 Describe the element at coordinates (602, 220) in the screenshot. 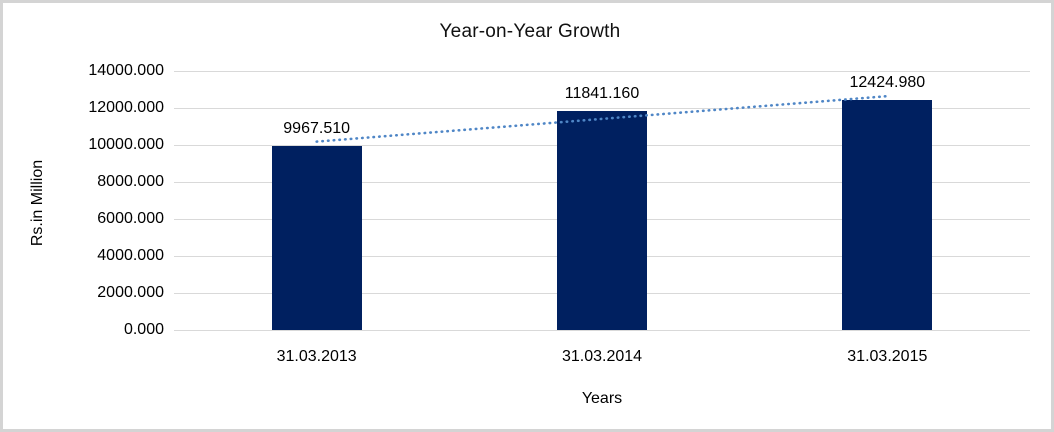

I see `bar-31.03.2014` at that location.